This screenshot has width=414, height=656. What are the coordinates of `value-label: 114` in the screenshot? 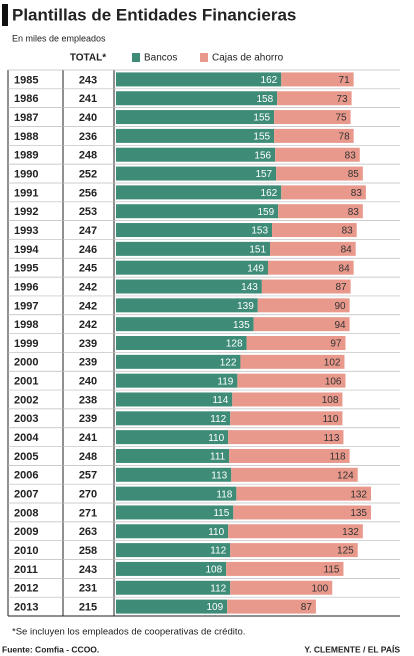 It's located at (220, 400).